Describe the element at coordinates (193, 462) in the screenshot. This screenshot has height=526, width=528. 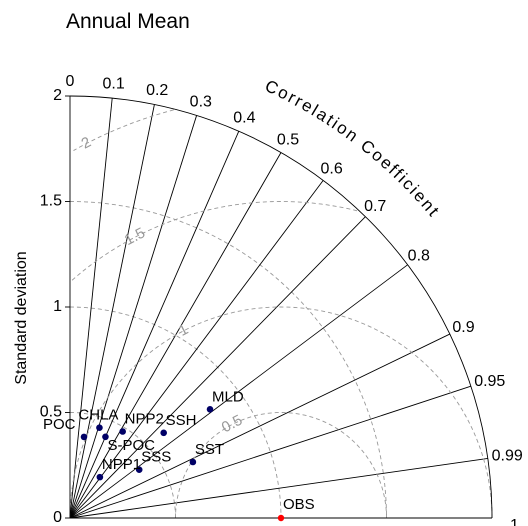
I see `data-point-sst` at that location.